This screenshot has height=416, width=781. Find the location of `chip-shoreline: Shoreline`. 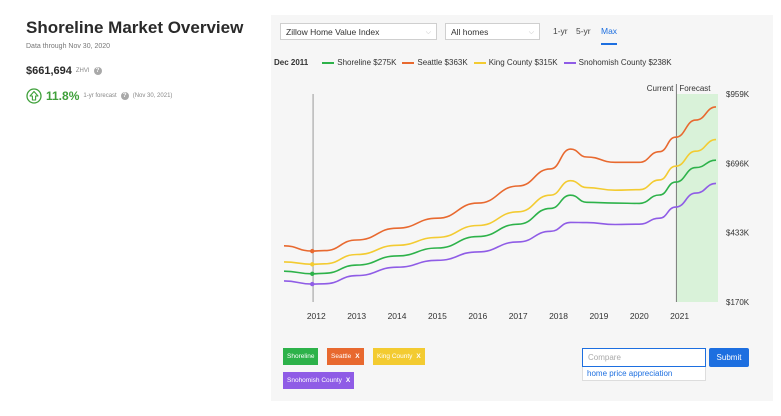

chip-shoreline: Shoreline is located at coordinates (301, 356).